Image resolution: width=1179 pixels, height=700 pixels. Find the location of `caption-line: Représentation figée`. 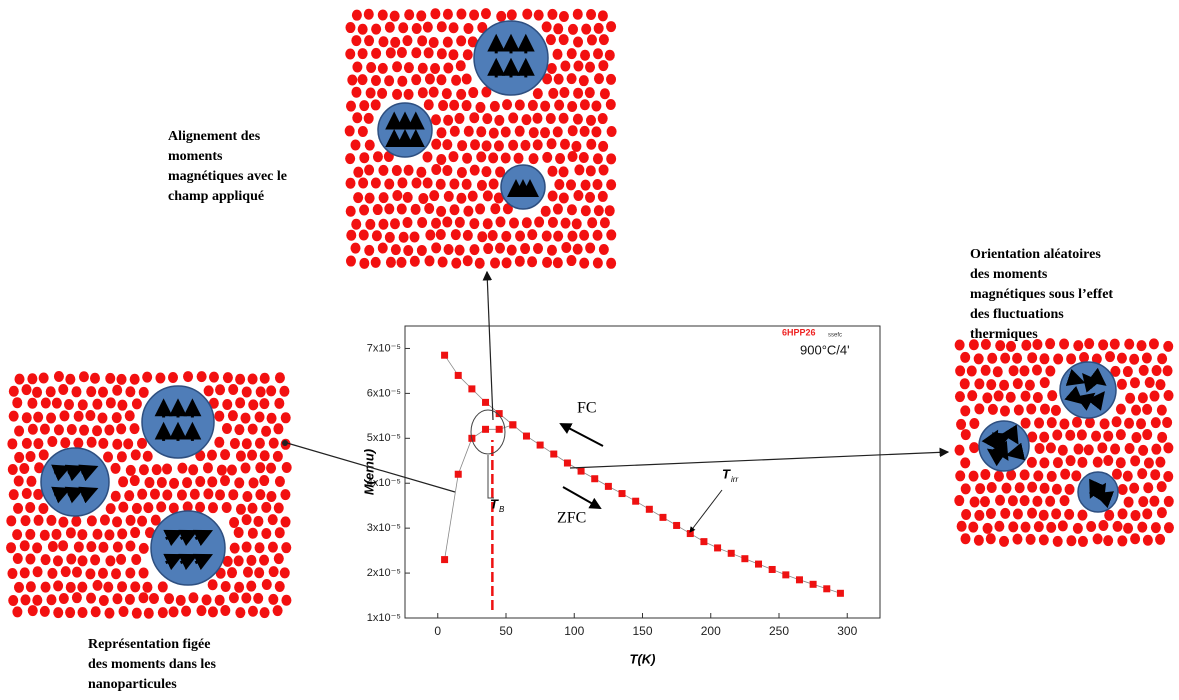

caption-line: Représentation figée is located at coordinates (149, 644).